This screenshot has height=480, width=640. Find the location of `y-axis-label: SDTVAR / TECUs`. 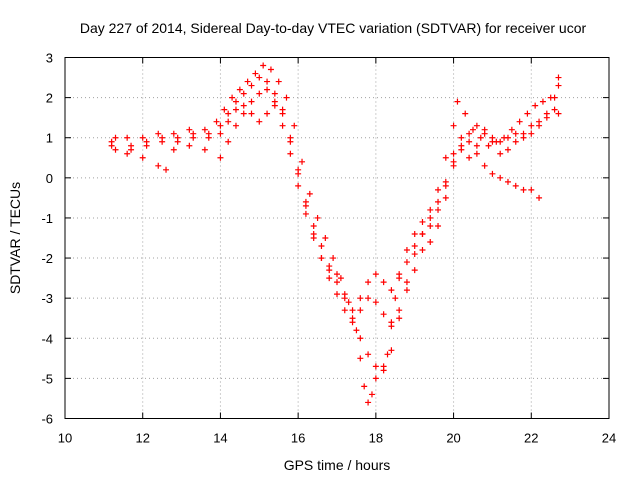

y-axis-label: SDTVAR / TECUs is located at coordinates (15, 238).